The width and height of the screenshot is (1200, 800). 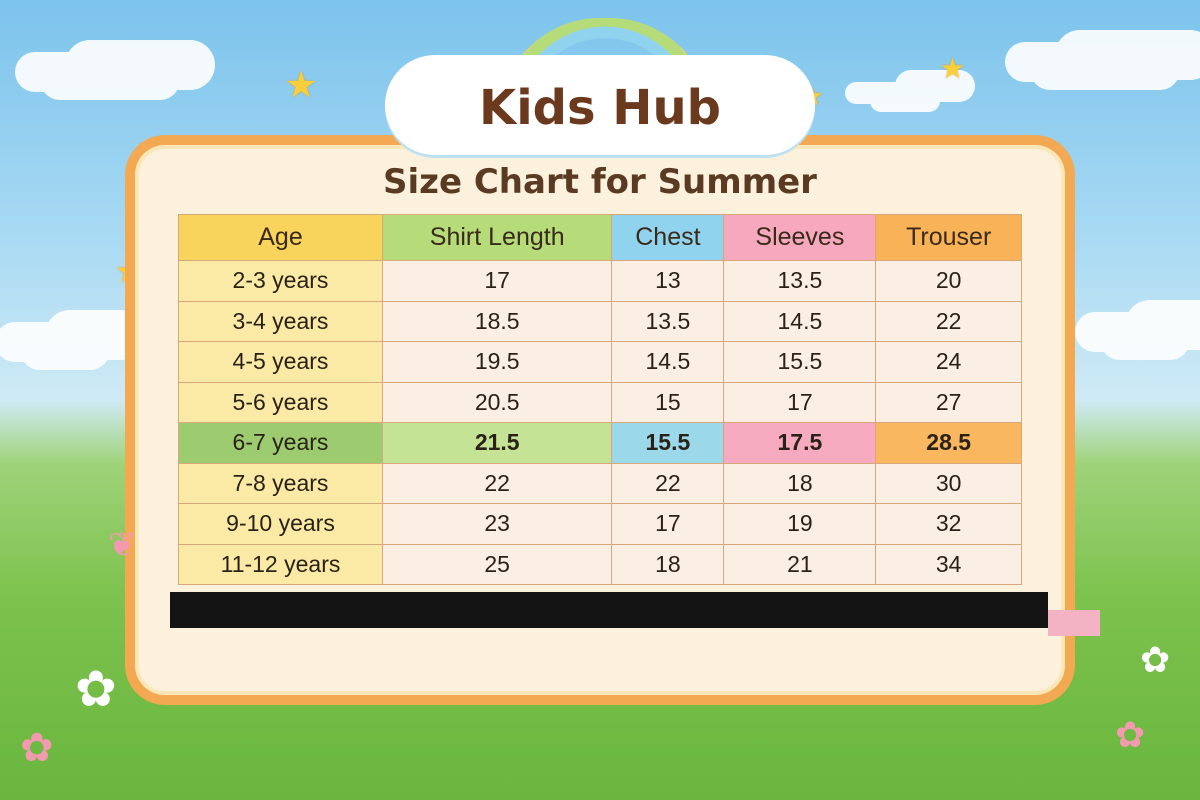 What do you see at coordinates (948, 524) in the screenshot?
I see `cell-trouser: 32` at bounding box center [948, 524].